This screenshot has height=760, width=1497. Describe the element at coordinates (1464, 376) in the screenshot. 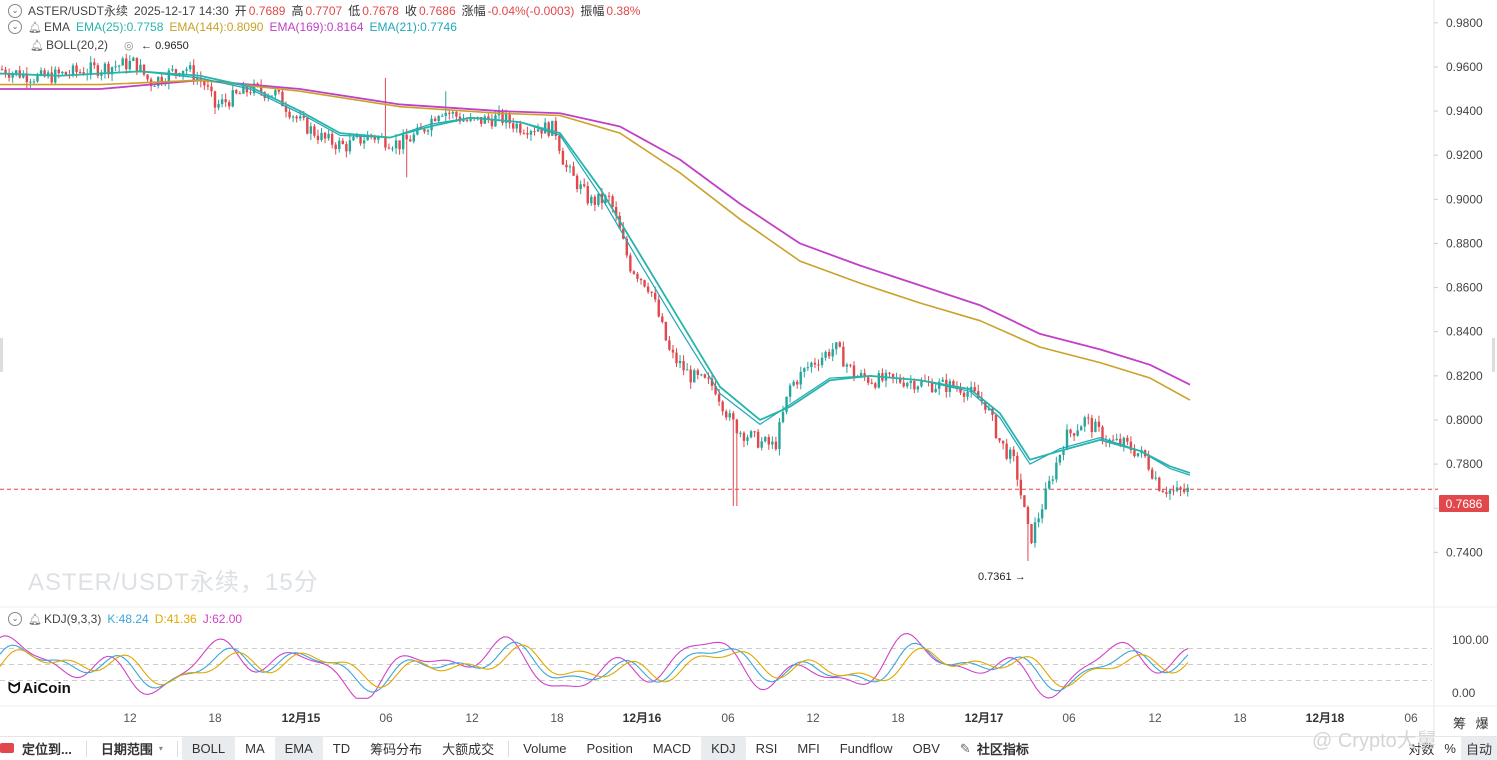

I see `y-tick-label: 0.8200` at that location.